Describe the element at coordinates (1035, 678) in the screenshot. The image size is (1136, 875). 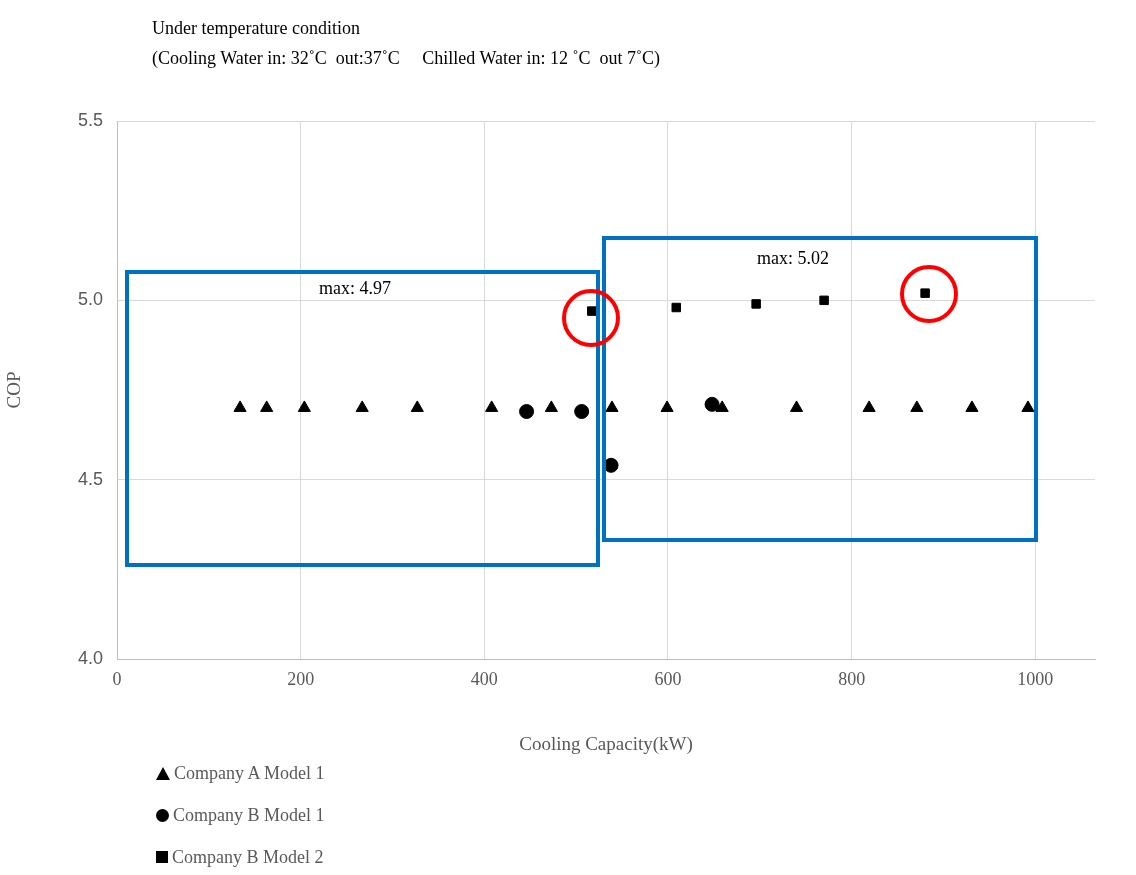
I see `x-tick-label: 1000` at that location.